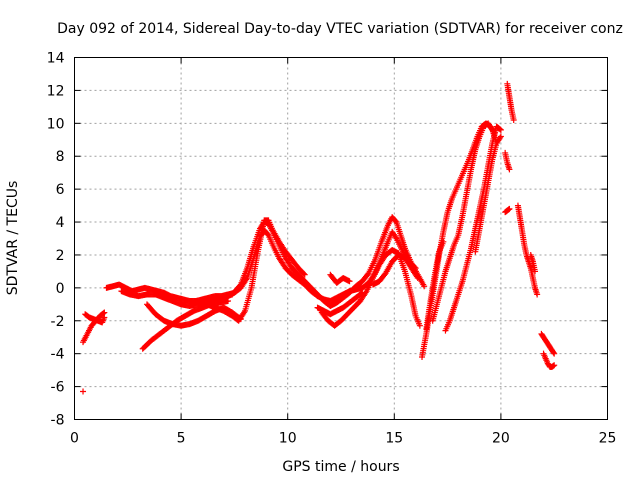 The image size is (640, 480). I want to click on series-track-P, so click(473, 228).